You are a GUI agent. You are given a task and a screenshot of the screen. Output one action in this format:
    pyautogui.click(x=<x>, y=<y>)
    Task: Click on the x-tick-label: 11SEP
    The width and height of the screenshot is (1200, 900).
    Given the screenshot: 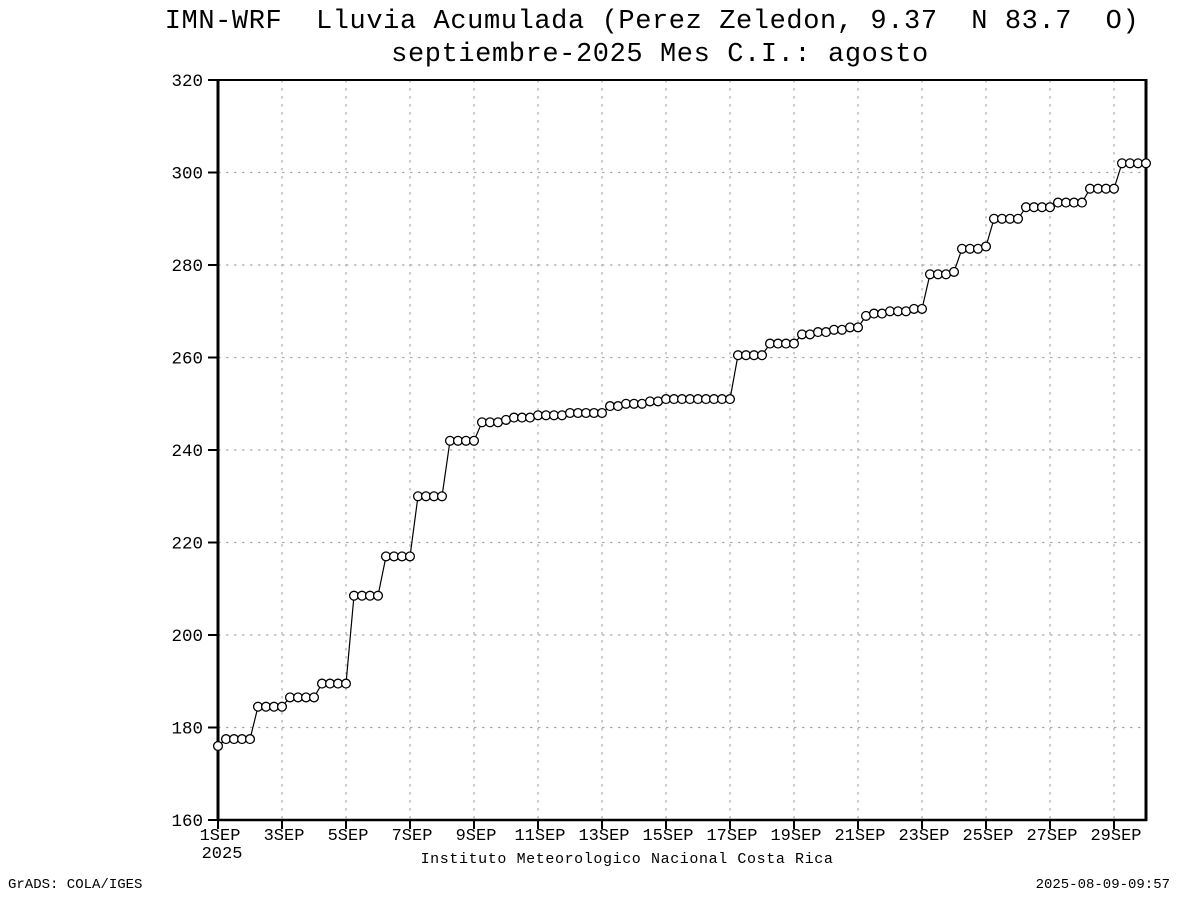 What is the action you would take?
    pyautogui.click(x=539, y=836)
    